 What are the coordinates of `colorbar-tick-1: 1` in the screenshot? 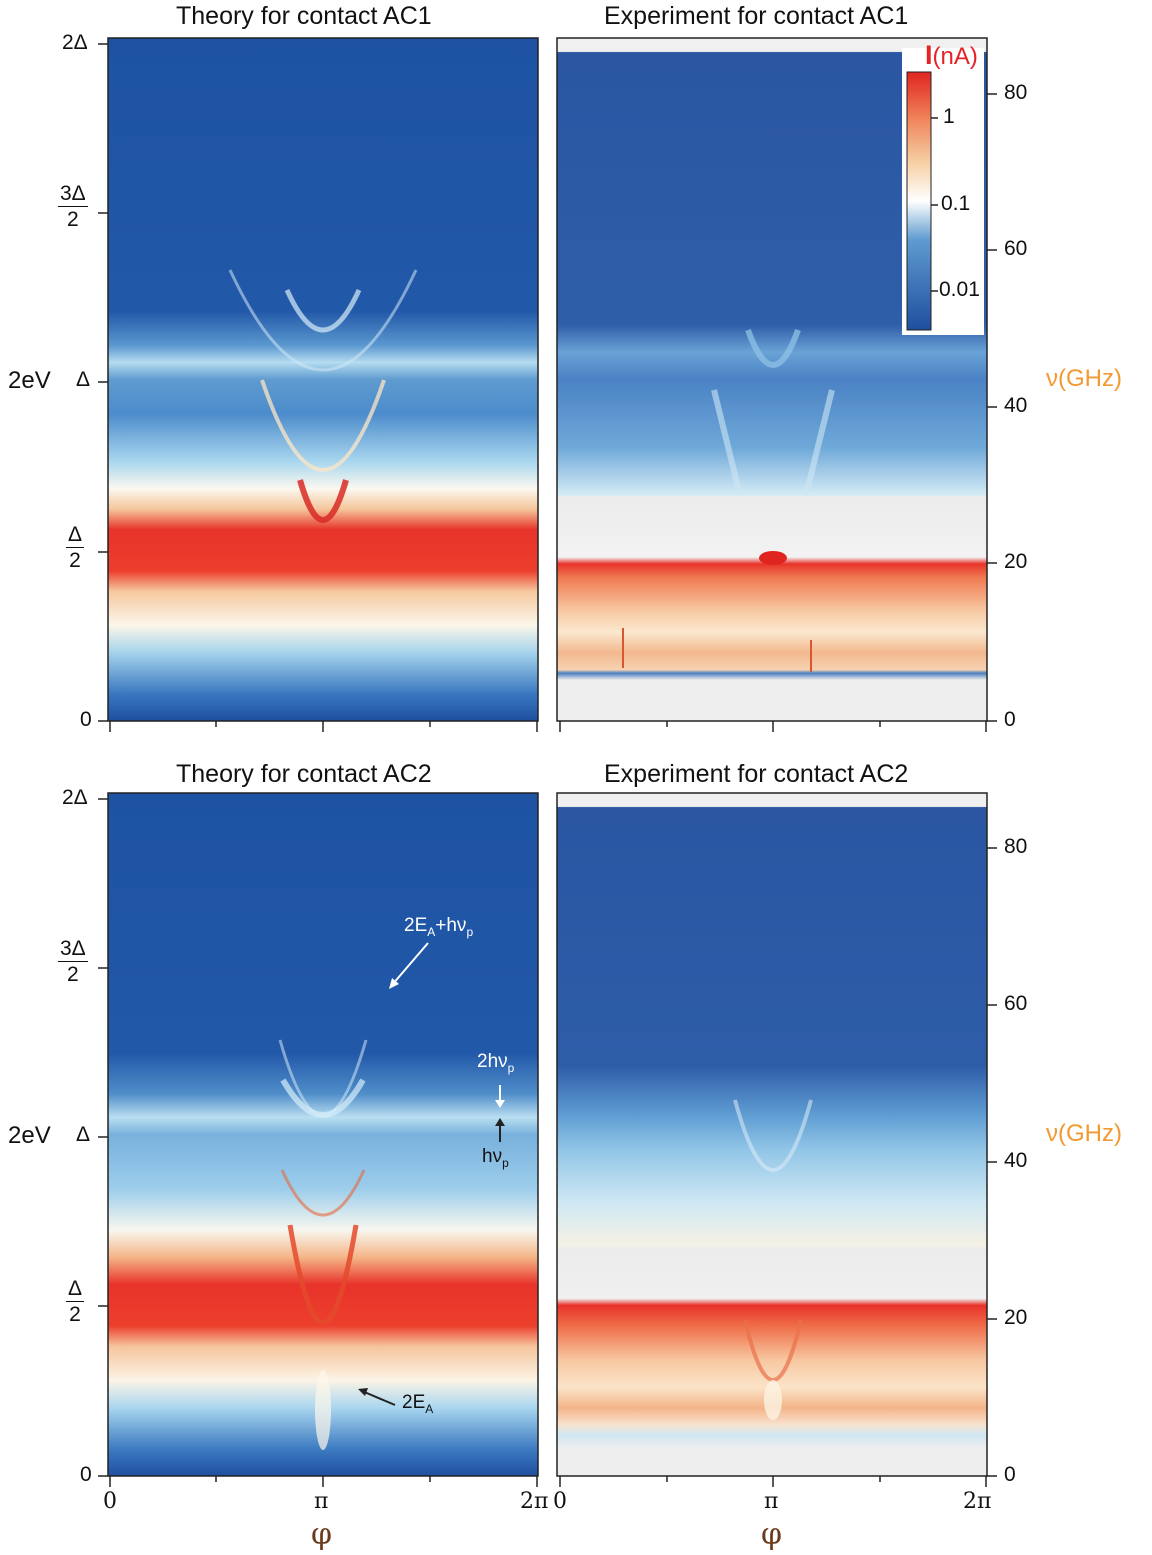 It's located at (949, 116).